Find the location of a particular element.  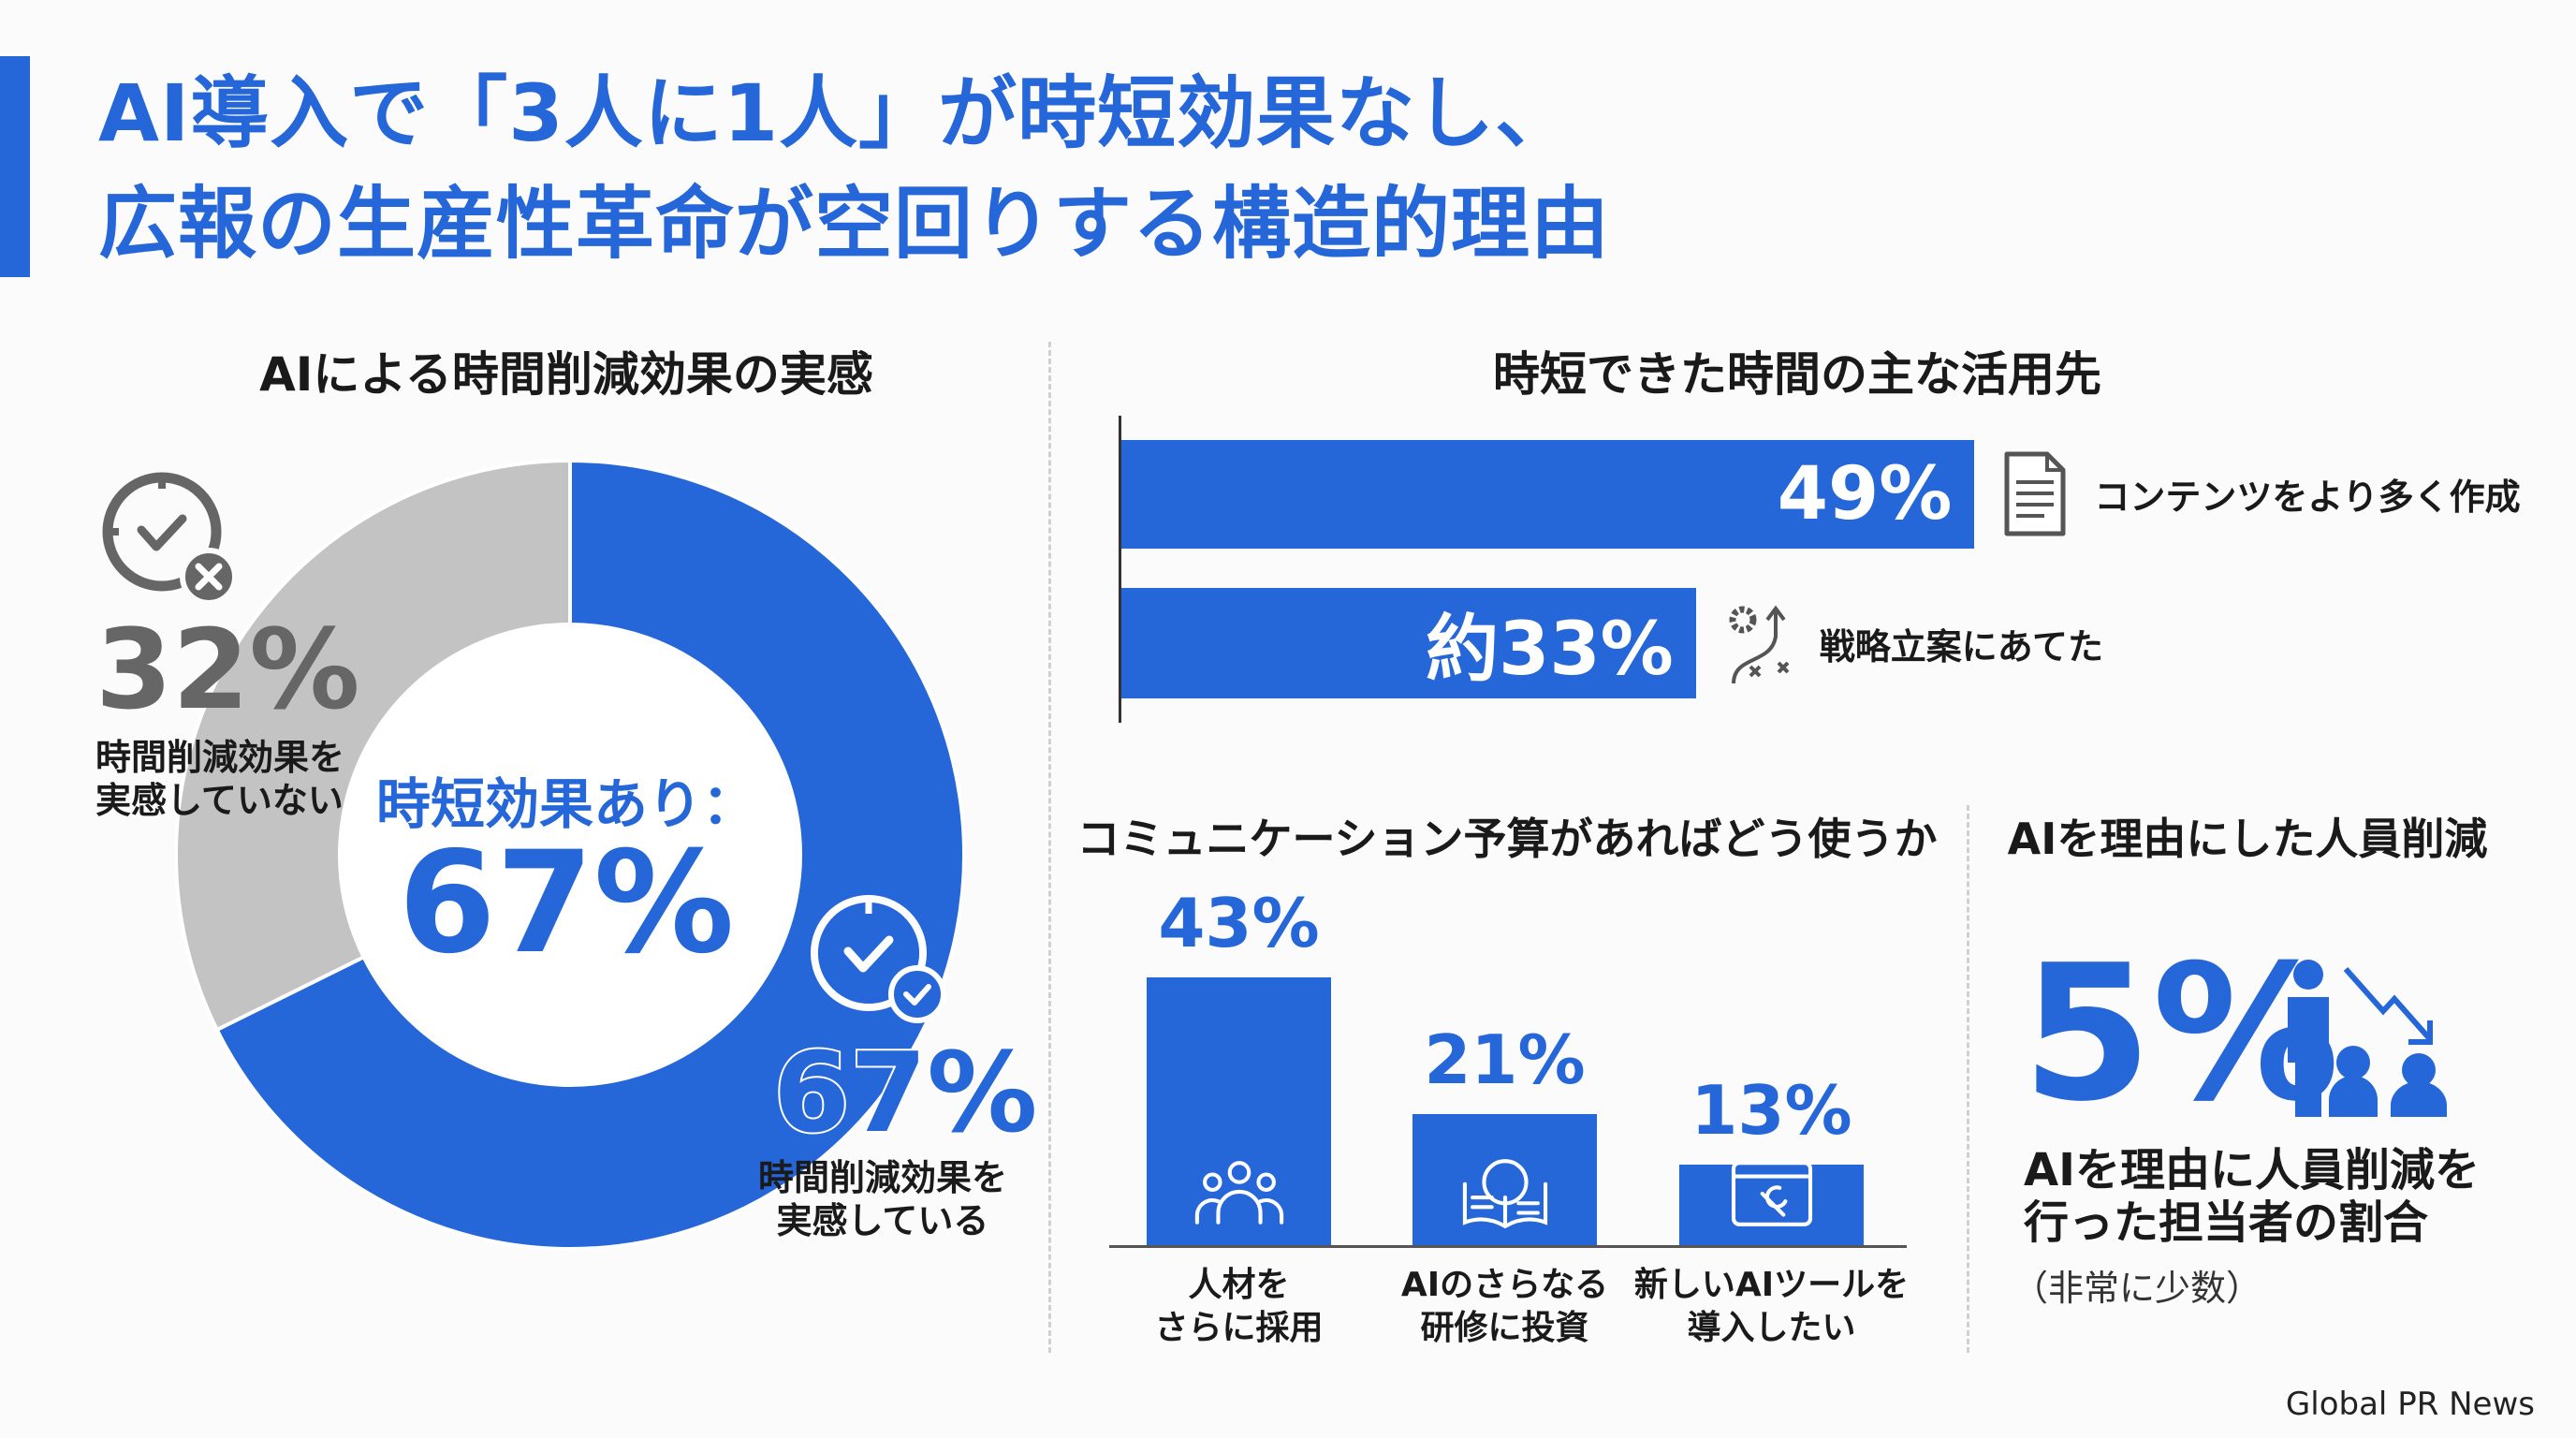

clock-x-icon is located at coordinates (170, 539).